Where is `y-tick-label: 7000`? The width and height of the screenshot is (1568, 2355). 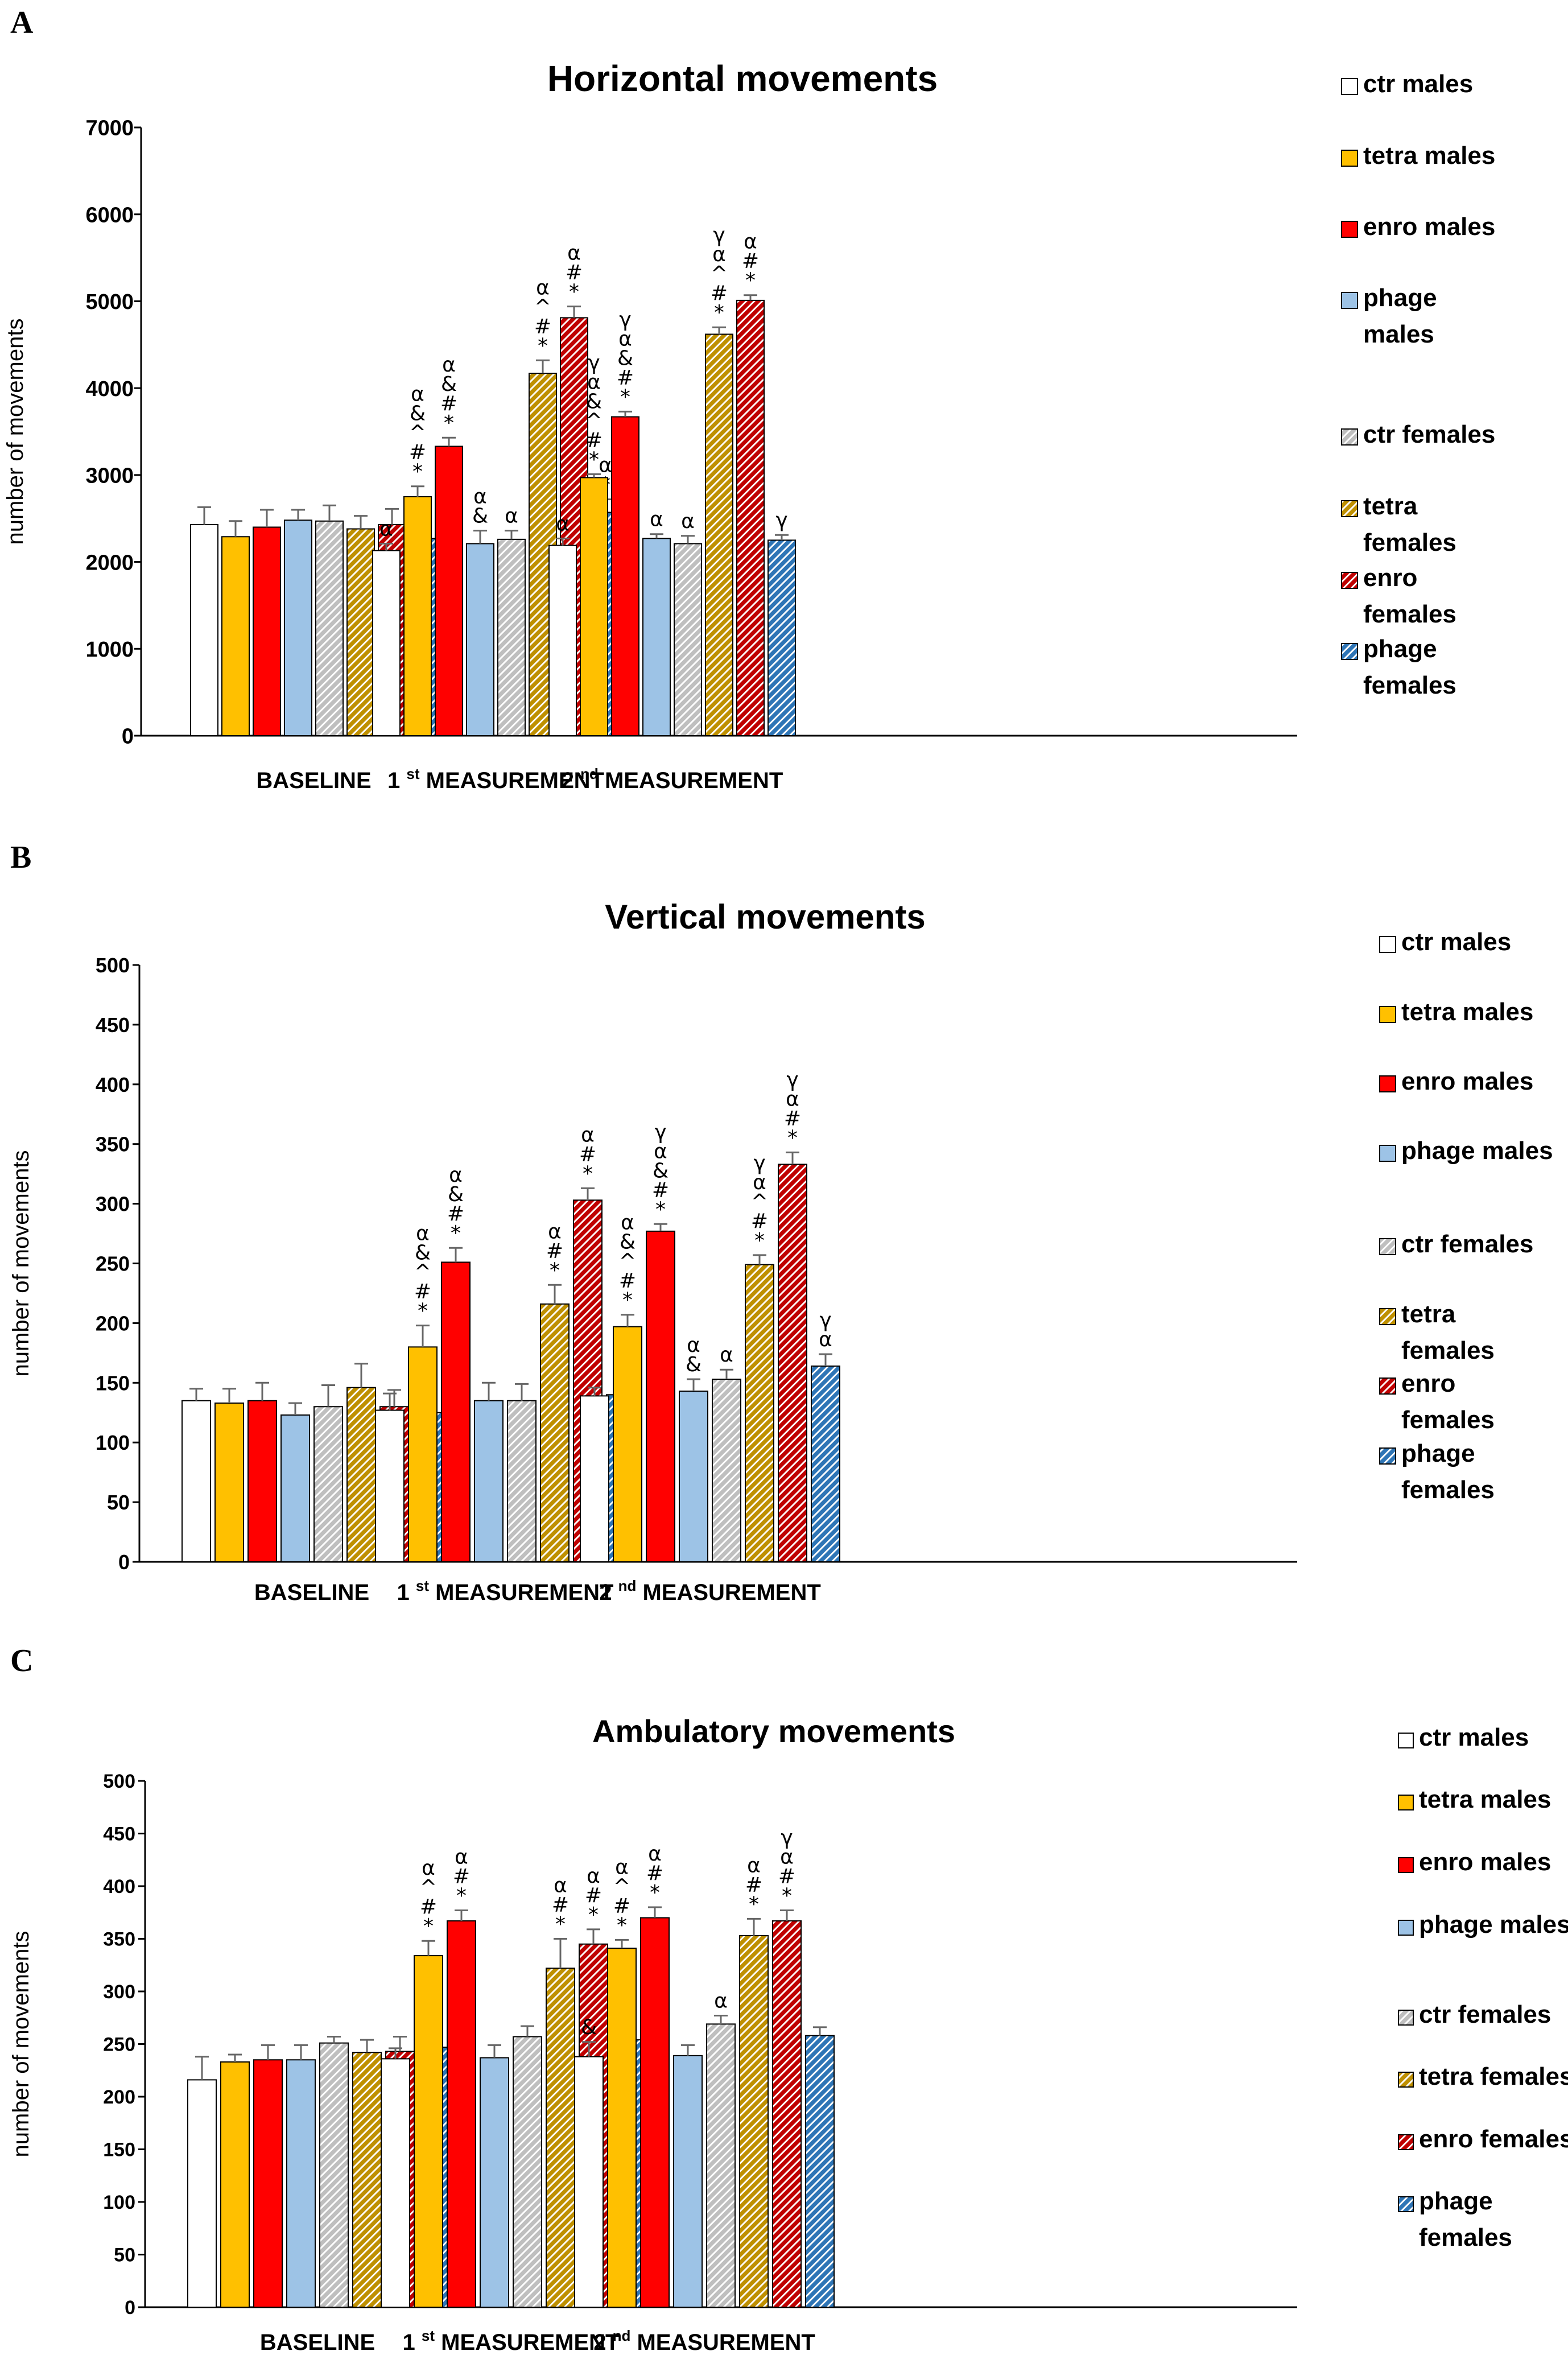
y-tick-label: 7000 is located at coordinates (109, 129).